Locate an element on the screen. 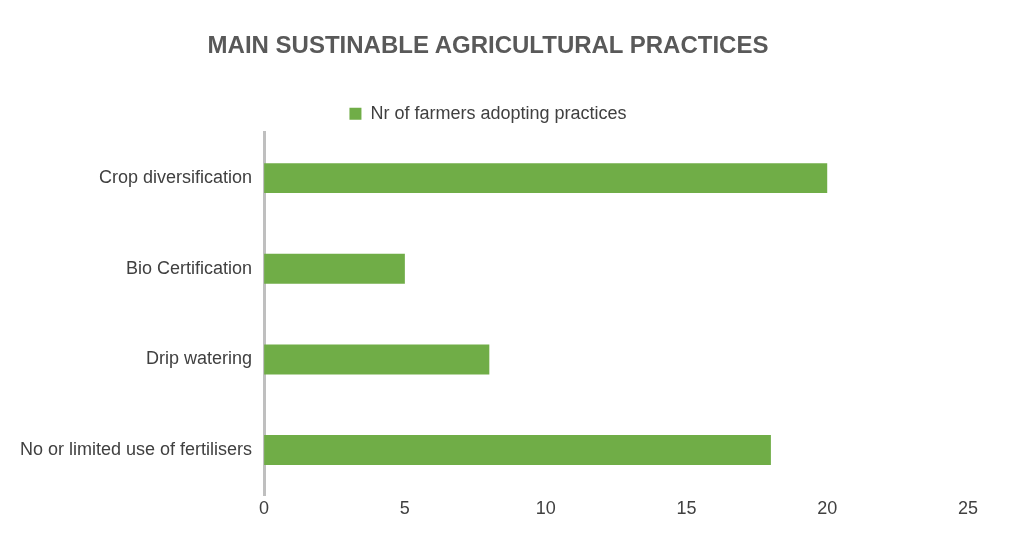 The width and height of the screenshot is (1017, 533). x-tick-label: 0 is located at coordinates (264, 508).